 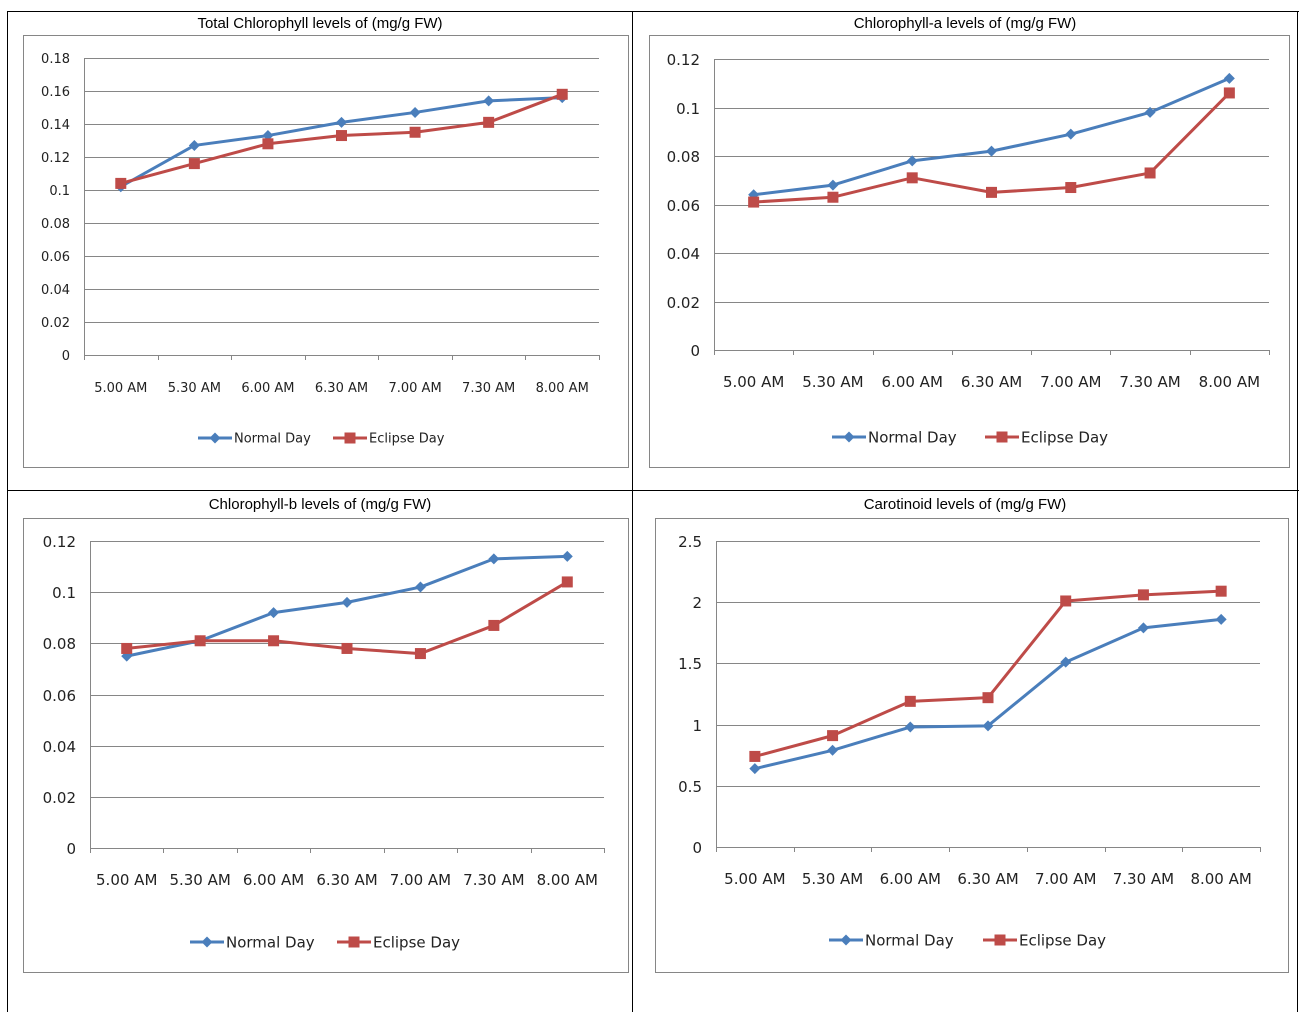 What do you see at coordinates (965, 23) in the screenshot?
I see `panel-title-chl-a: Chlorophyll-a levels of (mg/g FW)` at bounding box center [965, 23].